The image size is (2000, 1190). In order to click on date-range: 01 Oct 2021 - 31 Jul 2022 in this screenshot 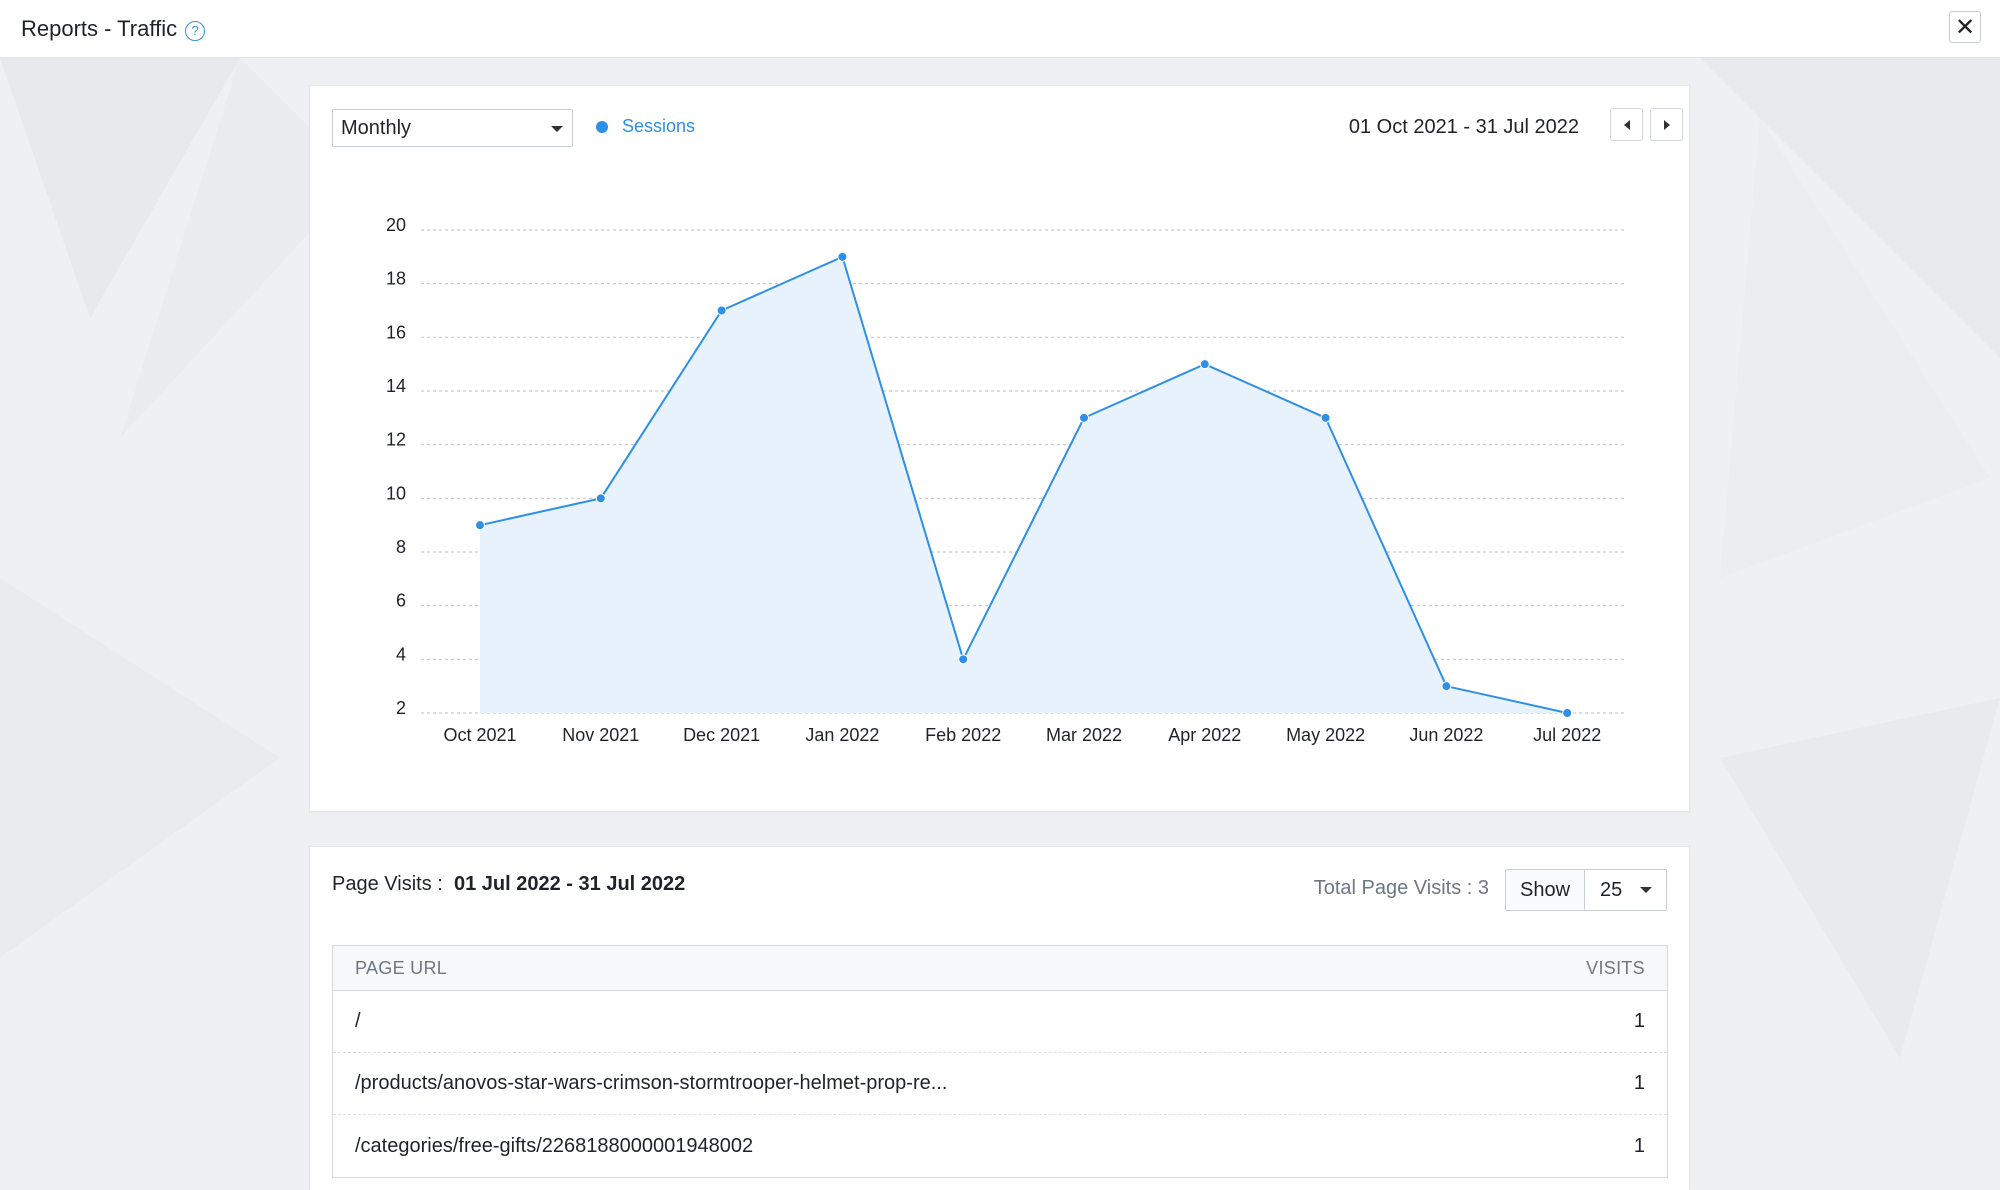, I will do `click(1463, 127)`.